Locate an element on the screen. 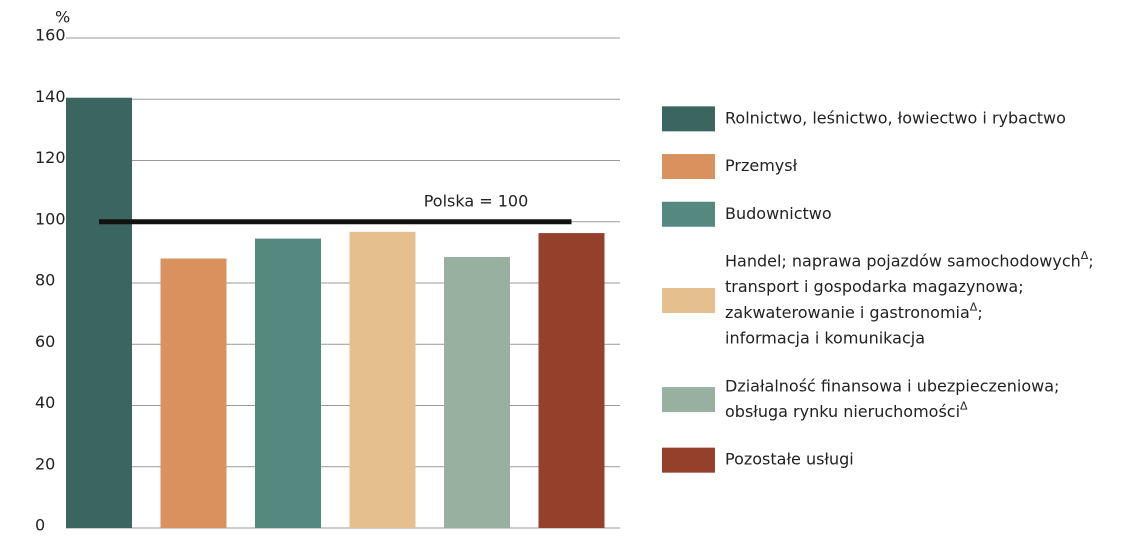 This screenshot has width=1131, height=537. legend-label: Działalność finansowa i ubezpieczeniowa; is located at coordinates (892, 385).